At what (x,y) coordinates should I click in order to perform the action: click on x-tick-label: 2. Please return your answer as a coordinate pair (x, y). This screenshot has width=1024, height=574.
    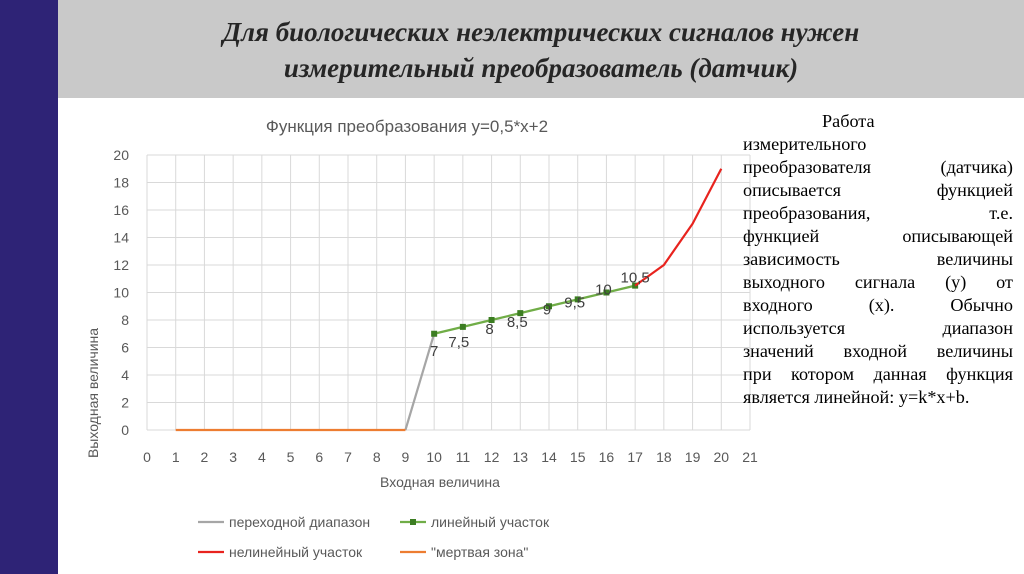
    Looking at the image, I should click on (205, 457).